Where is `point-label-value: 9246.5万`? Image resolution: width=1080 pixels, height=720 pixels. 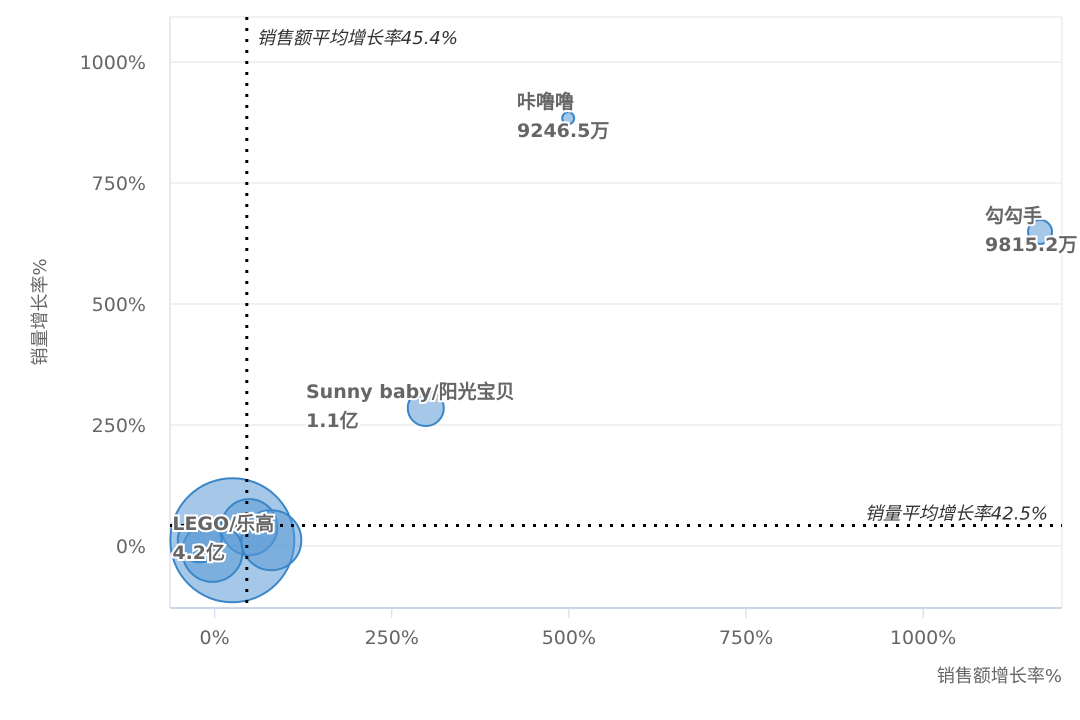
point-label-value: 9246.5万 is located at coordinates (563, 131).